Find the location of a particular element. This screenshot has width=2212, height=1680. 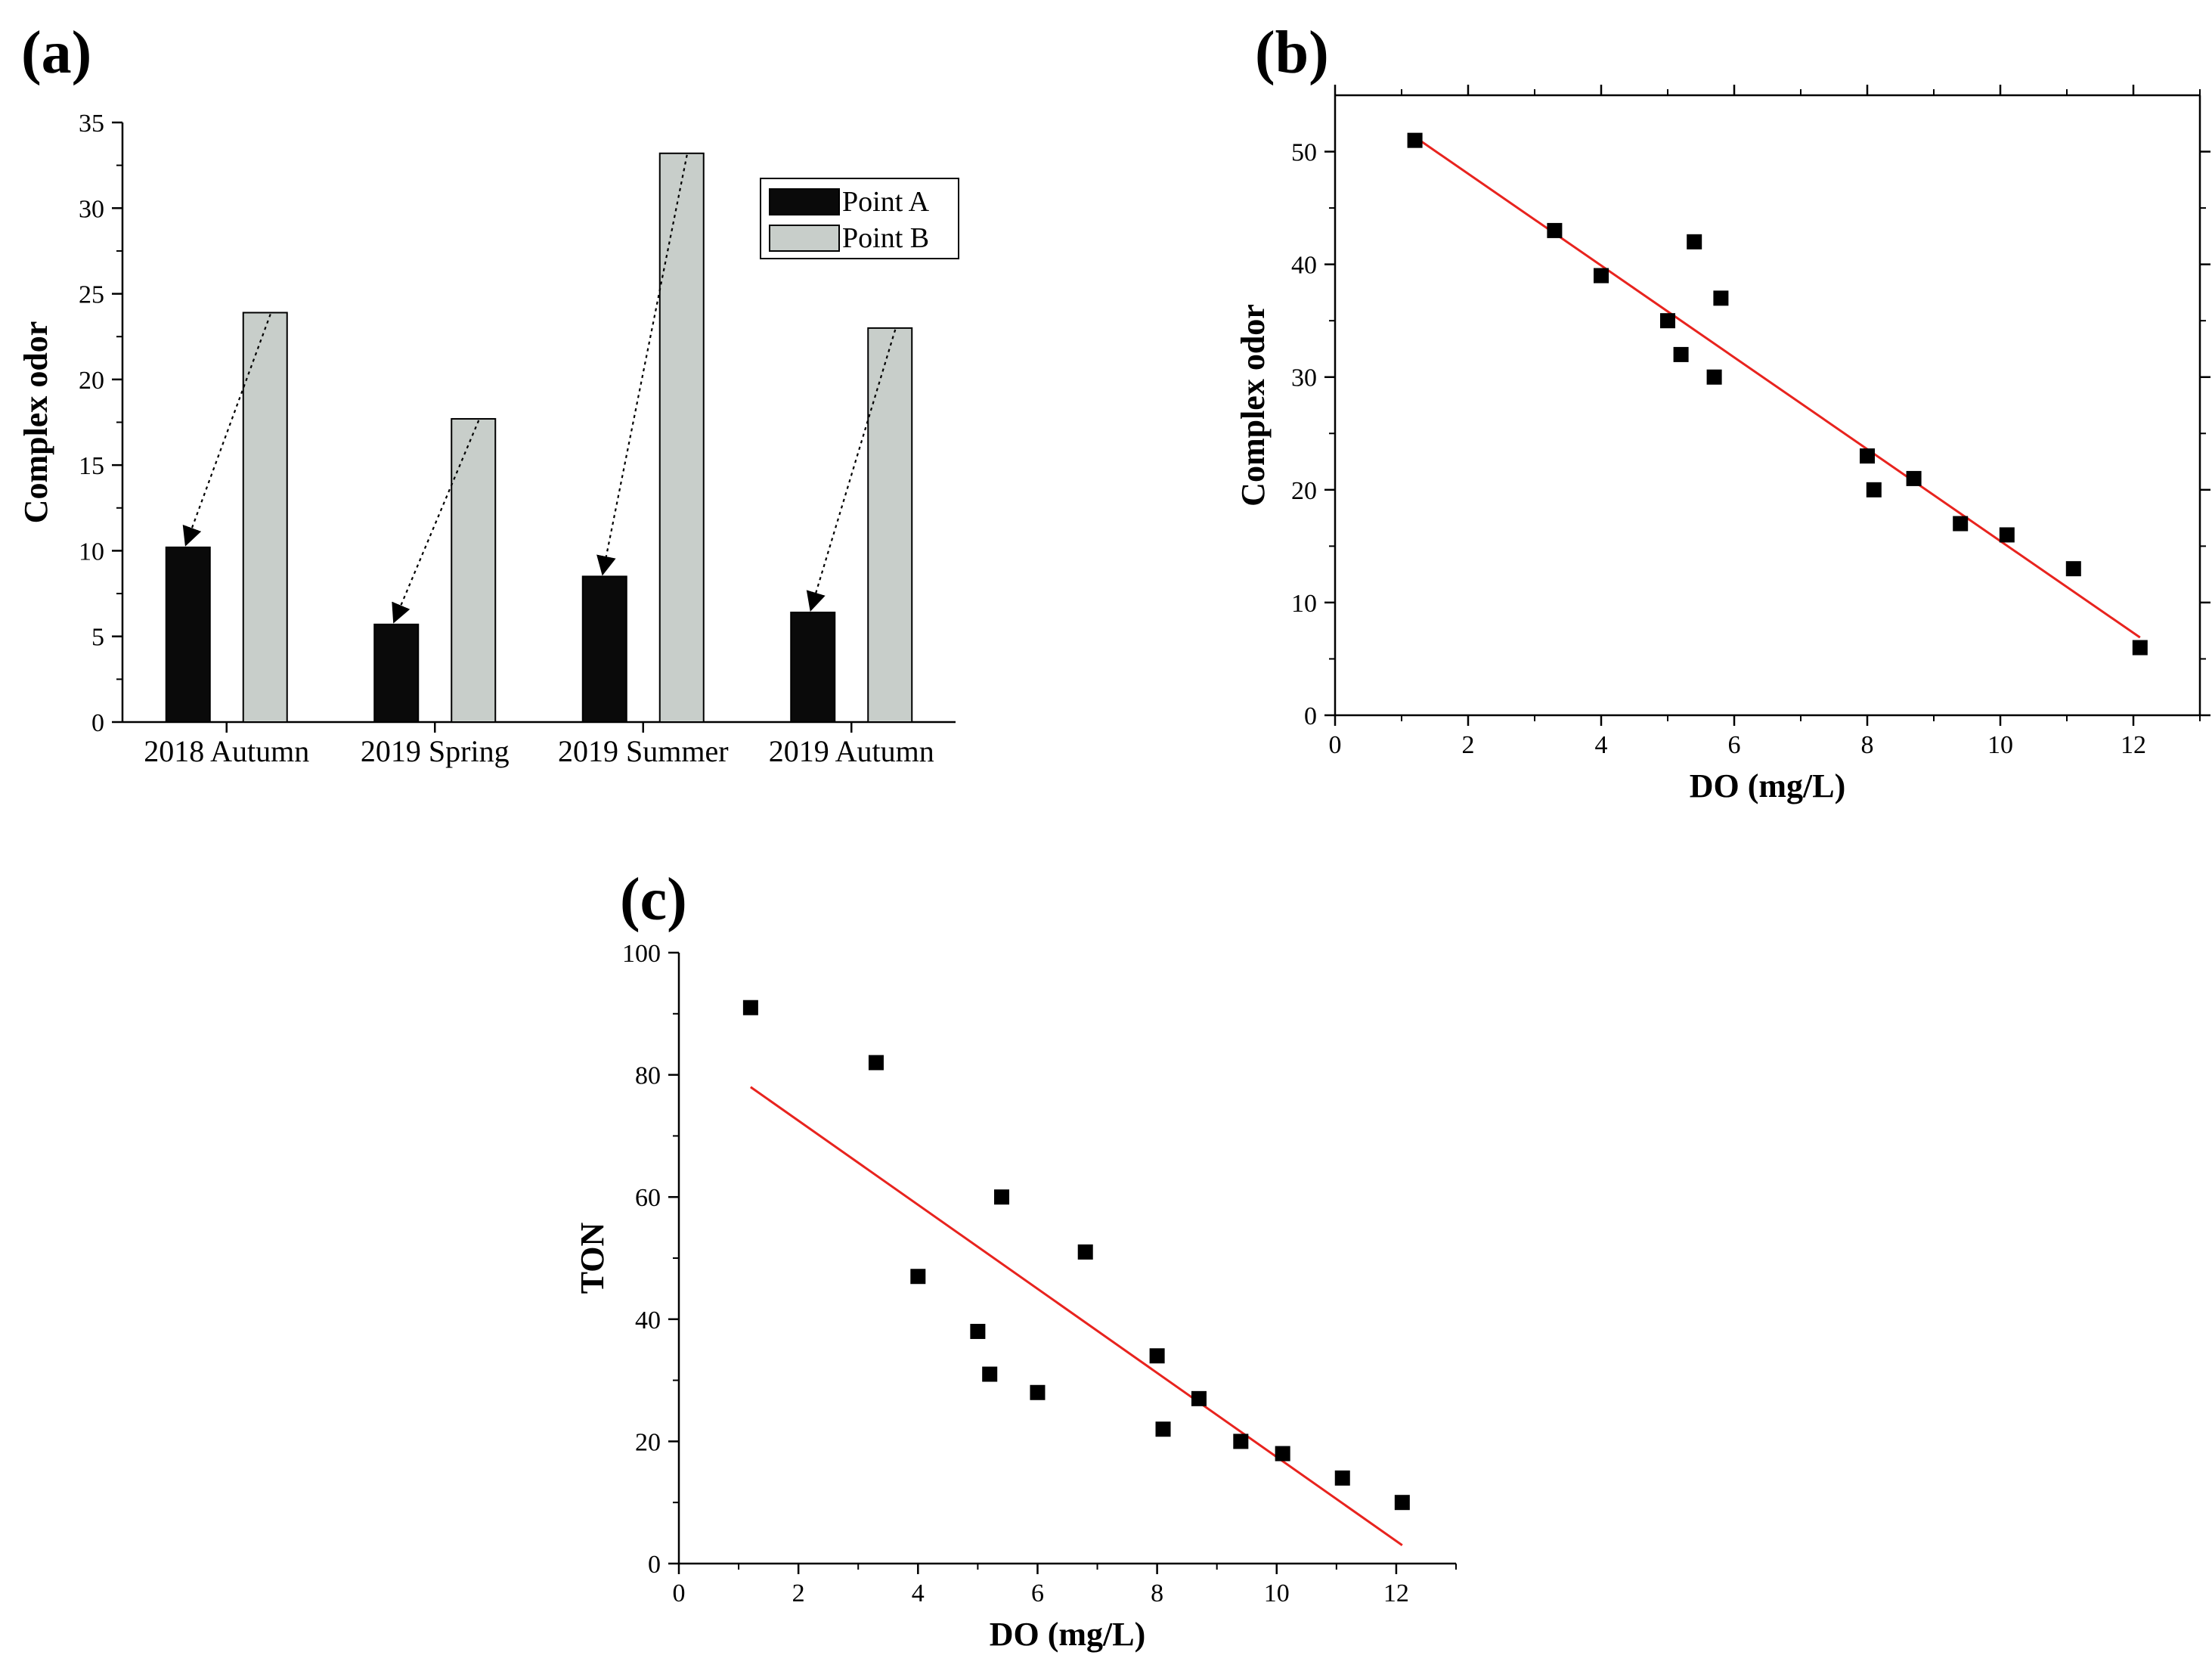

y-tick-label: 50 is located at coordinates (1304, 153).